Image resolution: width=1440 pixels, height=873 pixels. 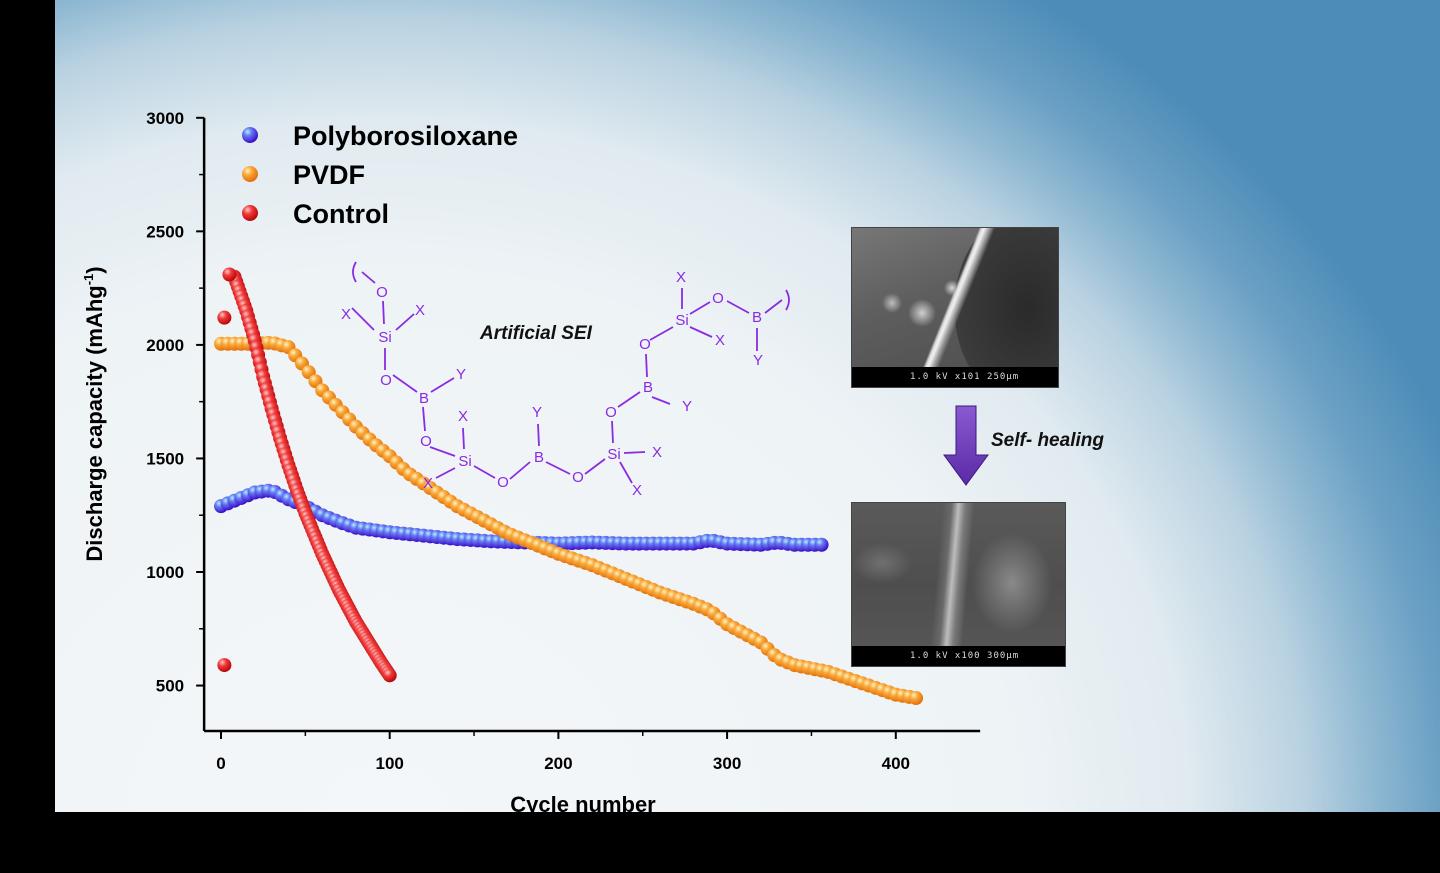 What do you see at coordinates (220, 763) in the screenshot?
I see `x-tick-label: 0` at bounding box center [220, 763].